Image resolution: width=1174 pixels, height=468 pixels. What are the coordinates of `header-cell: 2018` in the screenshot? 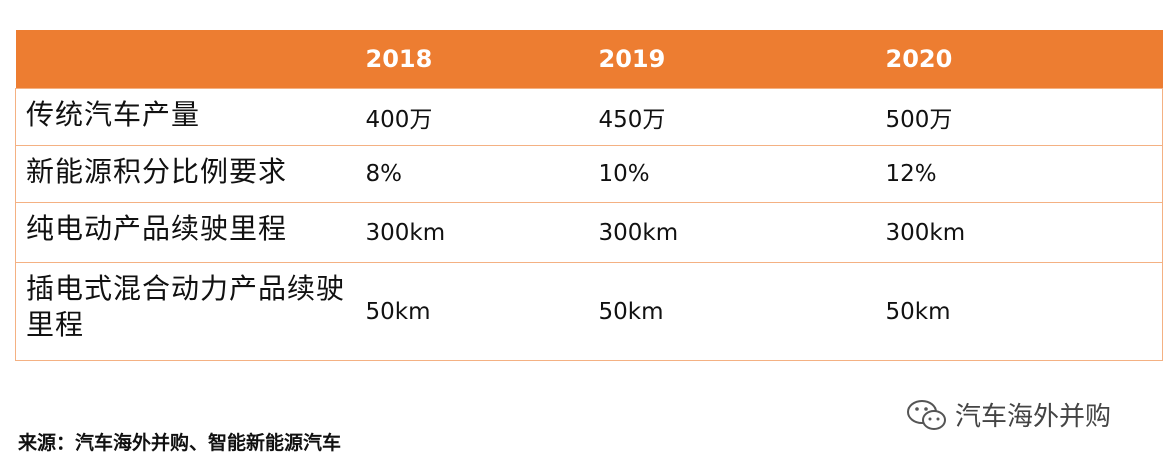 It's located at (462, 59).